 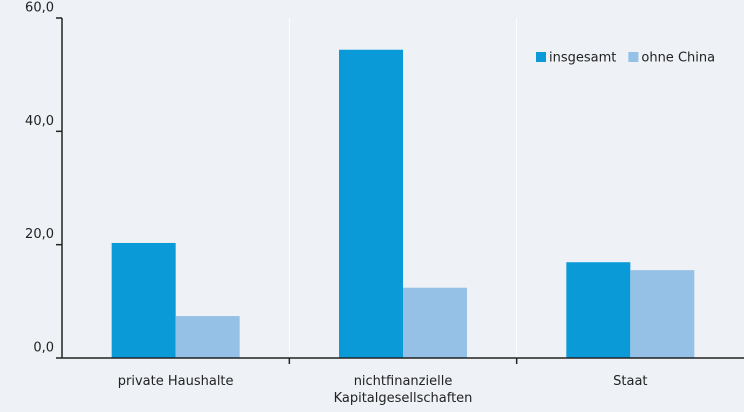 I want to click on x-tick-label: private Haushalte, so click(x=175, y=381).